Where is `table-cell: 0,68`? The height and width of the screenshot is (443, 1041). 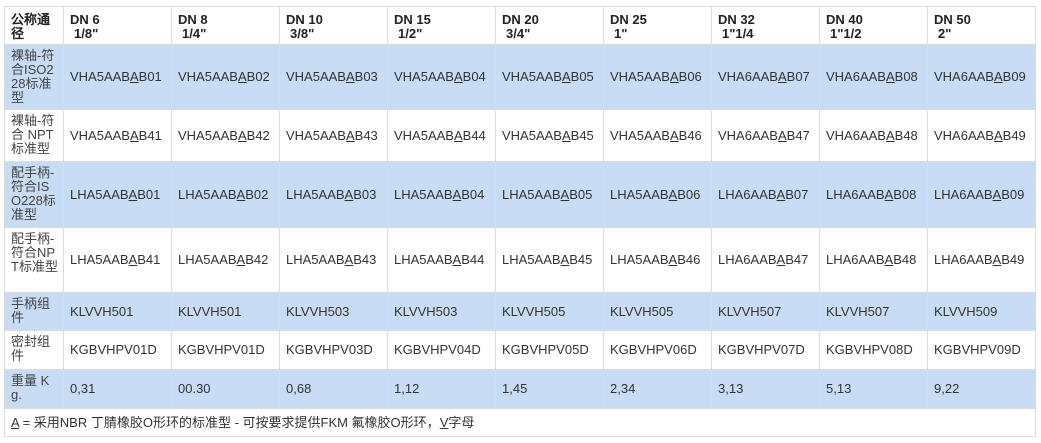 table-cell: 0,68 is located at coordinates (333, 389).